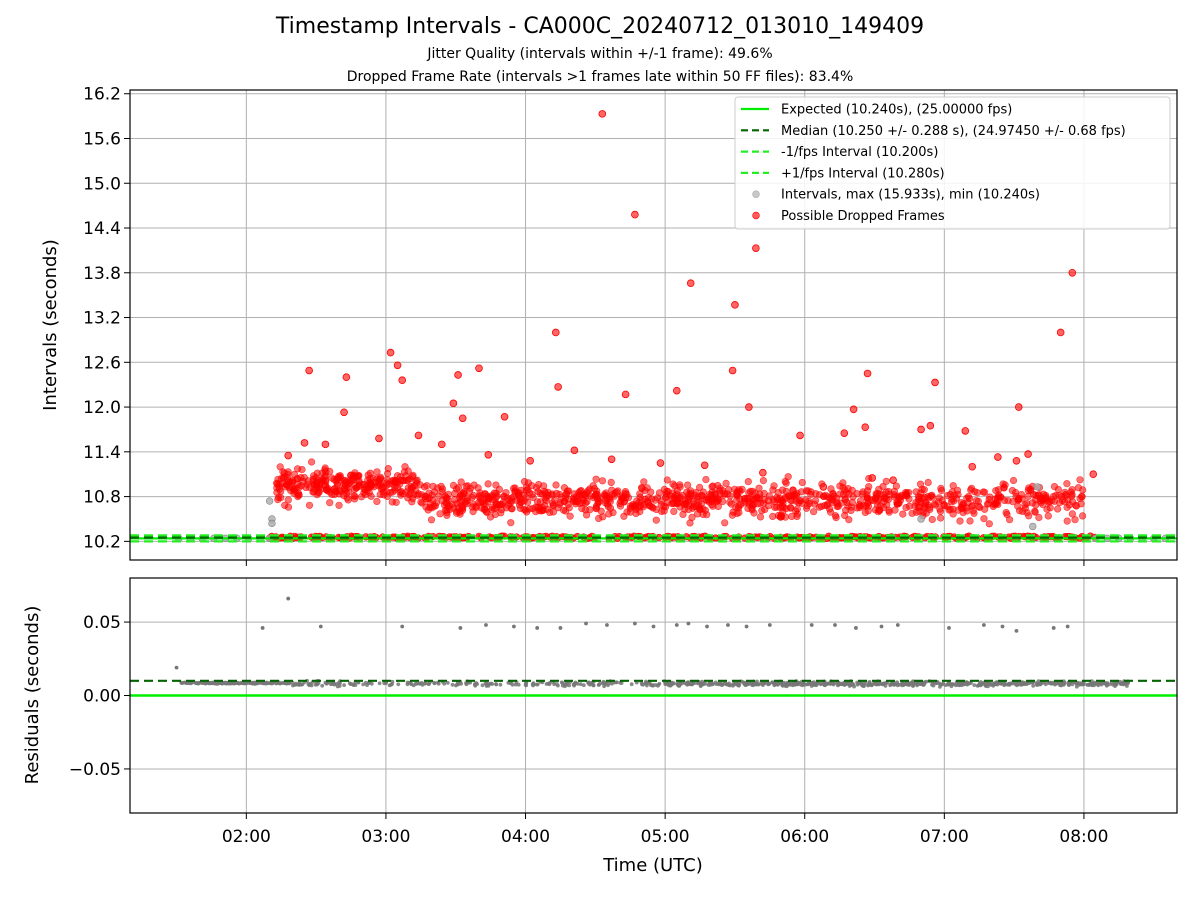 This screenshot has width=1200, height=900. Describe the element at coordinates (102, 319) in the screenshot. I see `intervals-y-tick-label: 13.2` at that location.